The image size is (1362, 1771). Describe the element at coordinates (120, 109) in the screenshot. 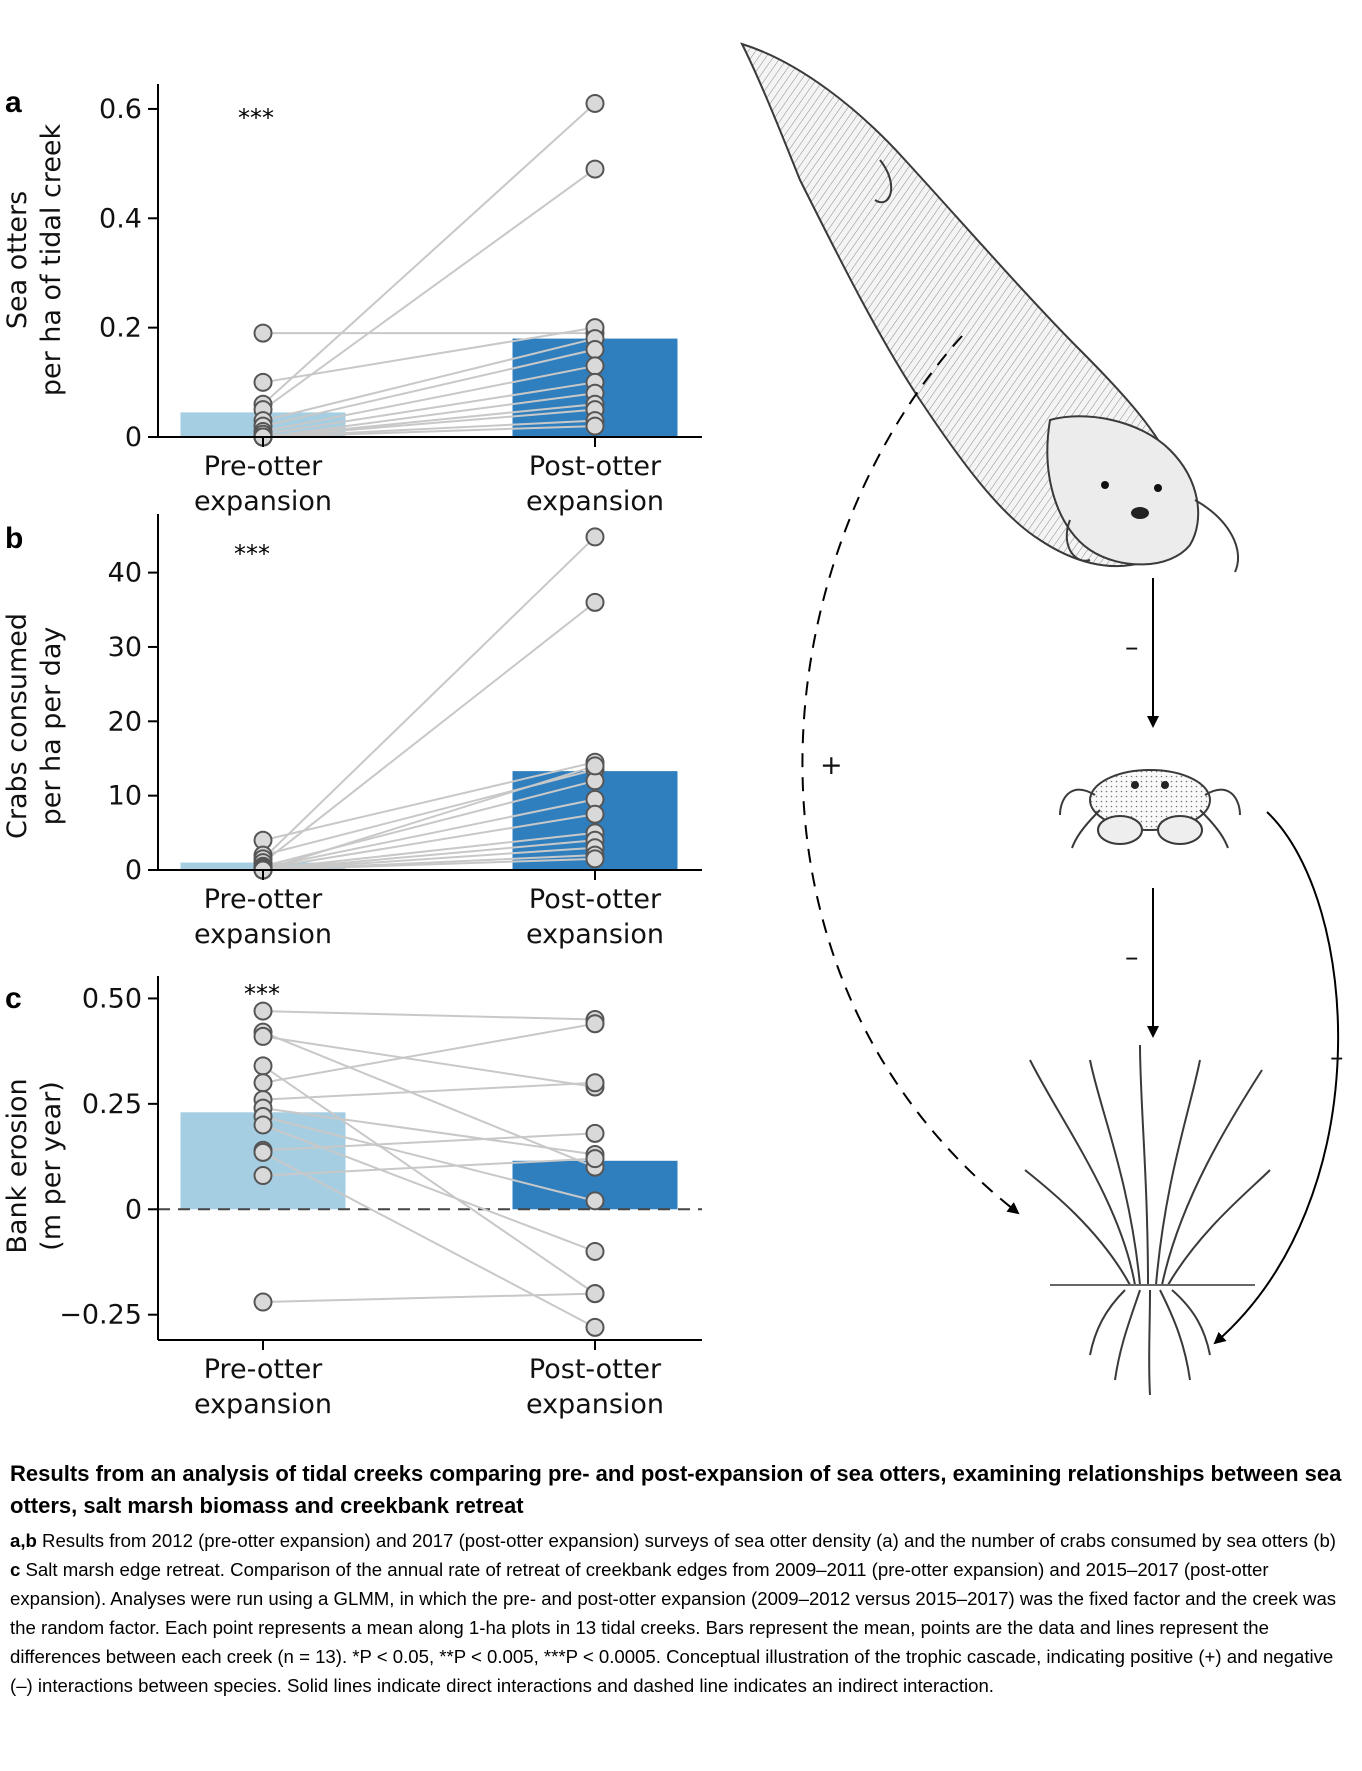

I see `y-tick-label-a-3: 0.6` at that location.